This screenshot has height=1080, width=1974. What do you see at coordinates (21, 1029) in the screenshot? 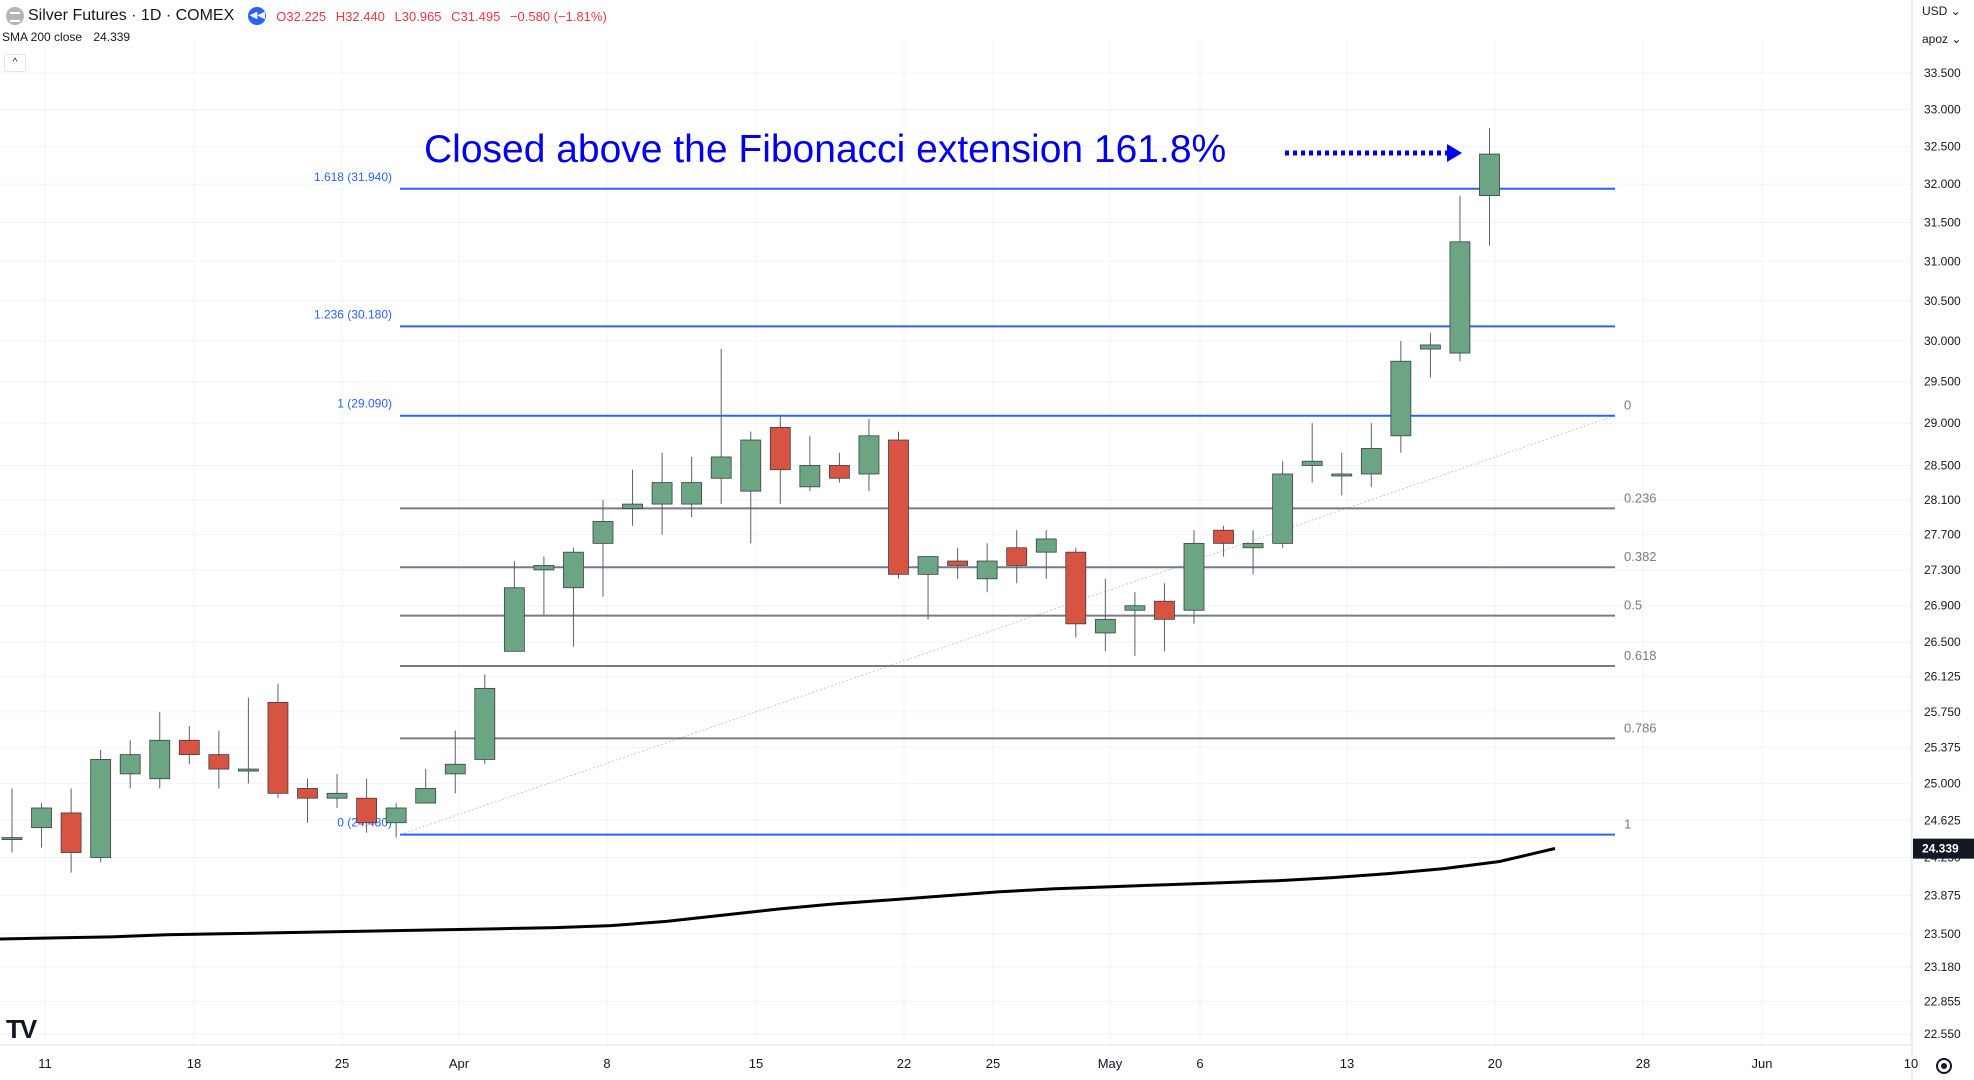
I see `tradingview-logo: TV` at bounding box center [21, 1029].